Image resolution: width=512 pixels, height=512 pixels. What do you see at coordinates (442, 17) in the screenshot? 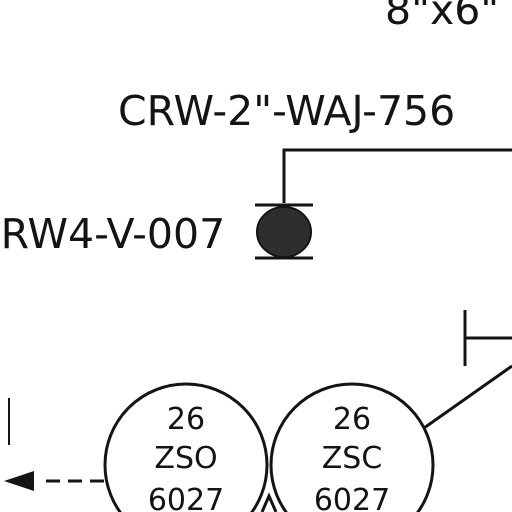
I see `pipe-size-annotation: 8"x6"` at bounding box center [442, 17].